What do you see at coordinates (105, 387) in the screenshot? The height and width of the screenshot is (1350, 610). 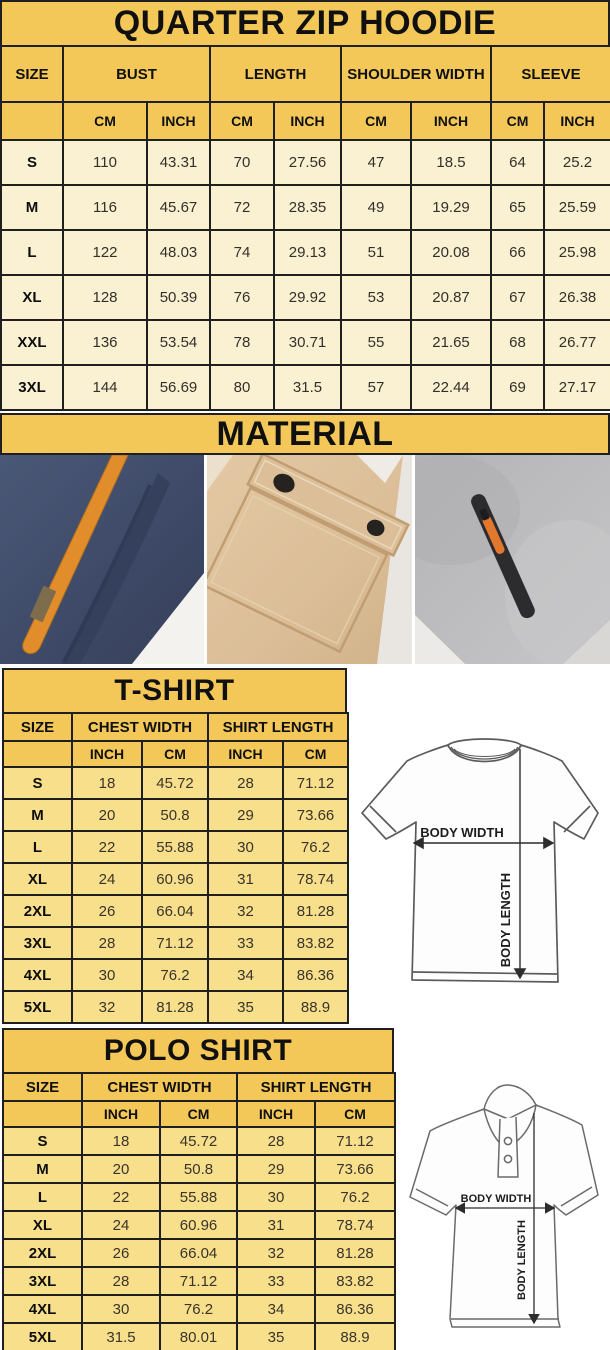 I see `measurement-cell: 144` at bounding box center [105, 387].